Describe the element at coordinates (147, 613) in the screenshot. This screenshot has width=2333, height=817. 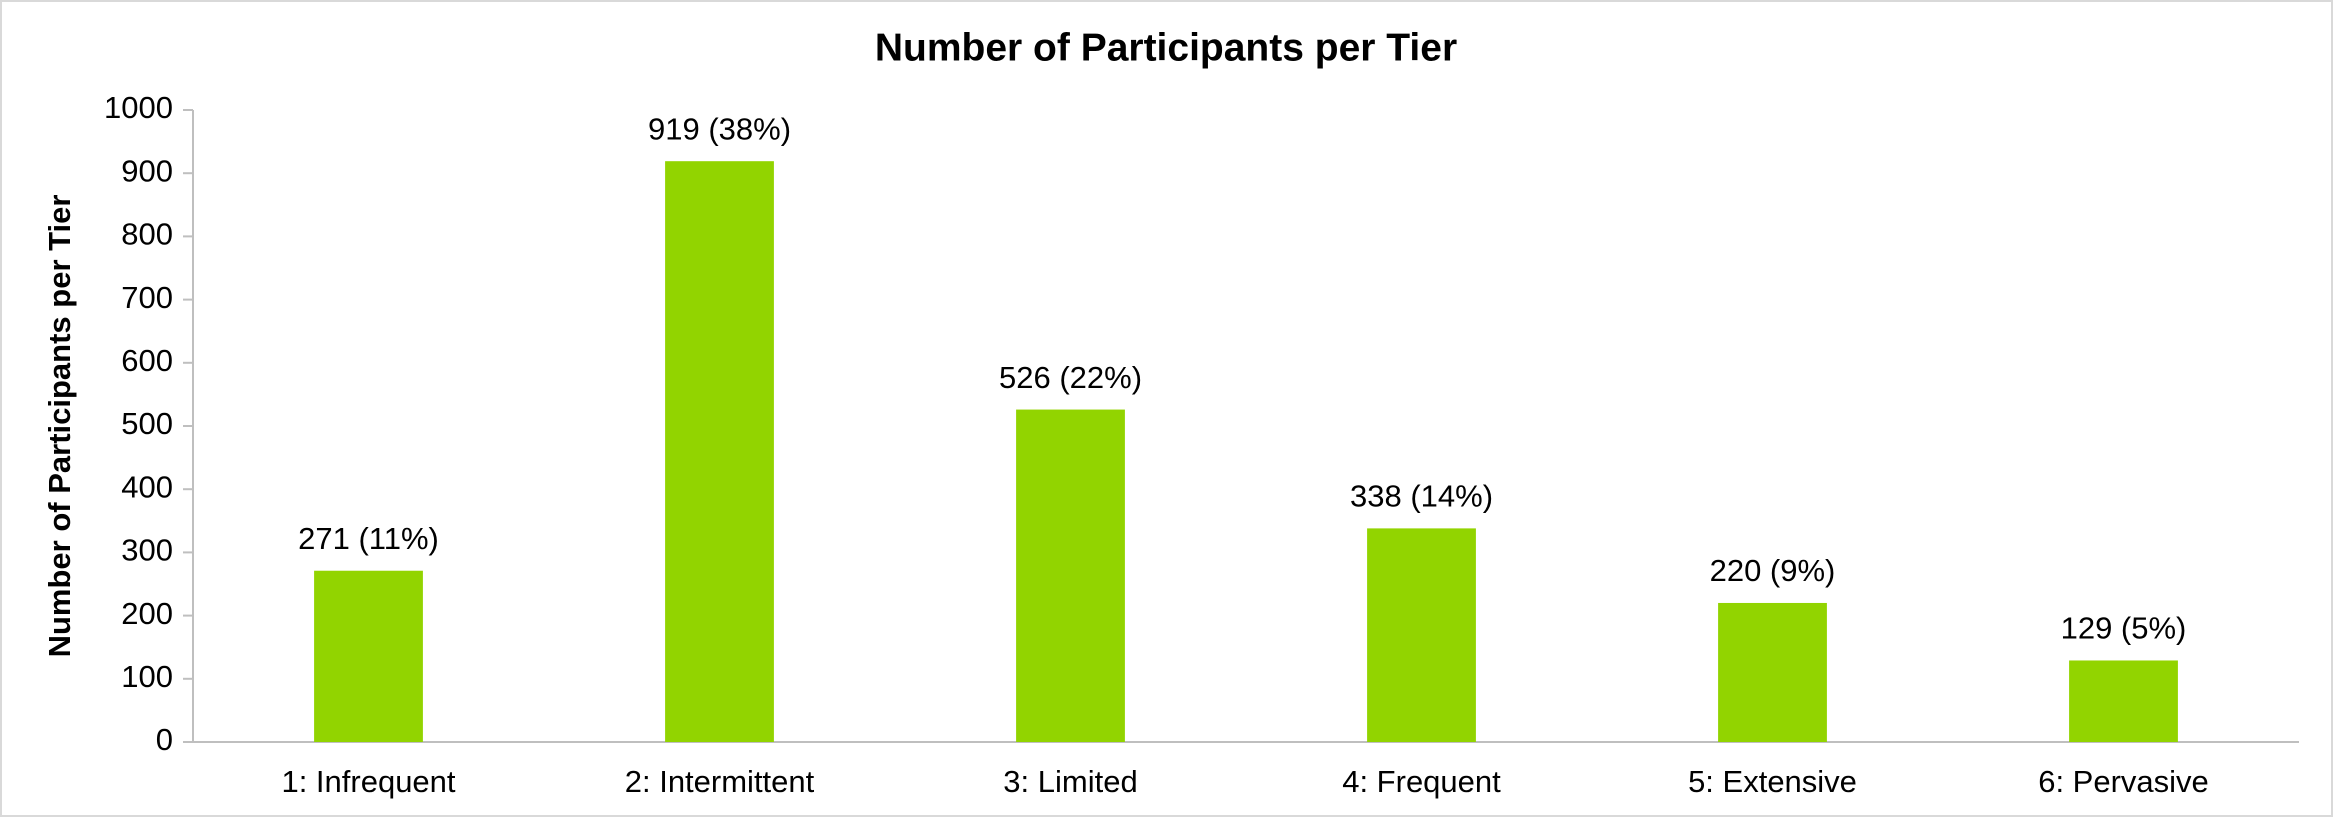
I see `y-tick-label: 200` at that location.